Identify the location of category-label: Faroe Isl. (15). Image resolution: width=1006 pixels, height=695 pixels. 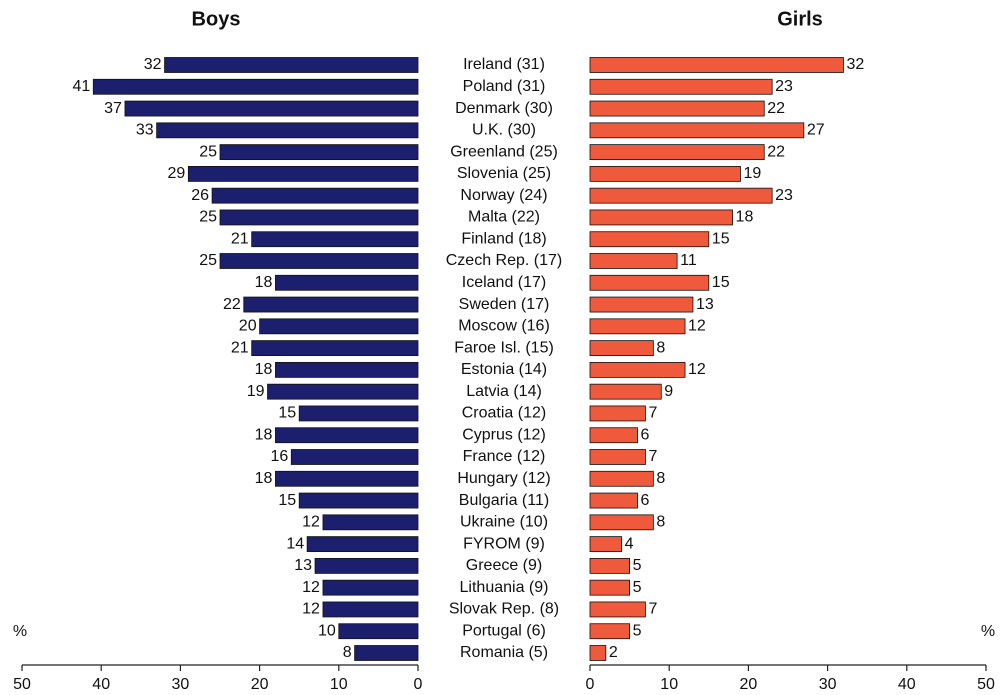
(504, 347).